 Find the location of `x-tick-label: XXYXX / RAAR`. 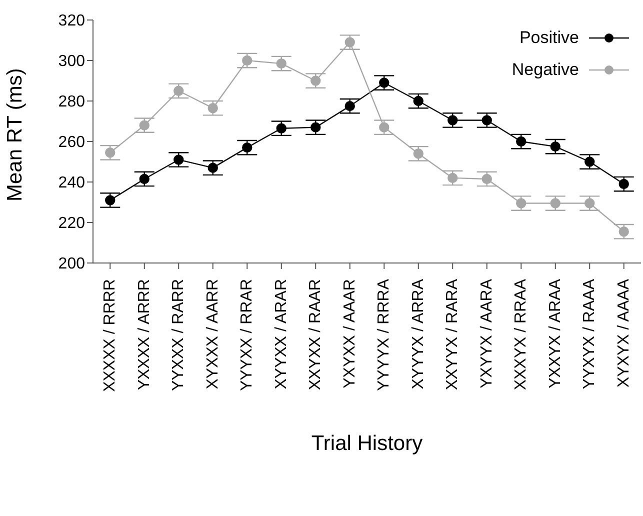

x-tick-label: XXYXX / RAAR is located at coordinates (315, 334).